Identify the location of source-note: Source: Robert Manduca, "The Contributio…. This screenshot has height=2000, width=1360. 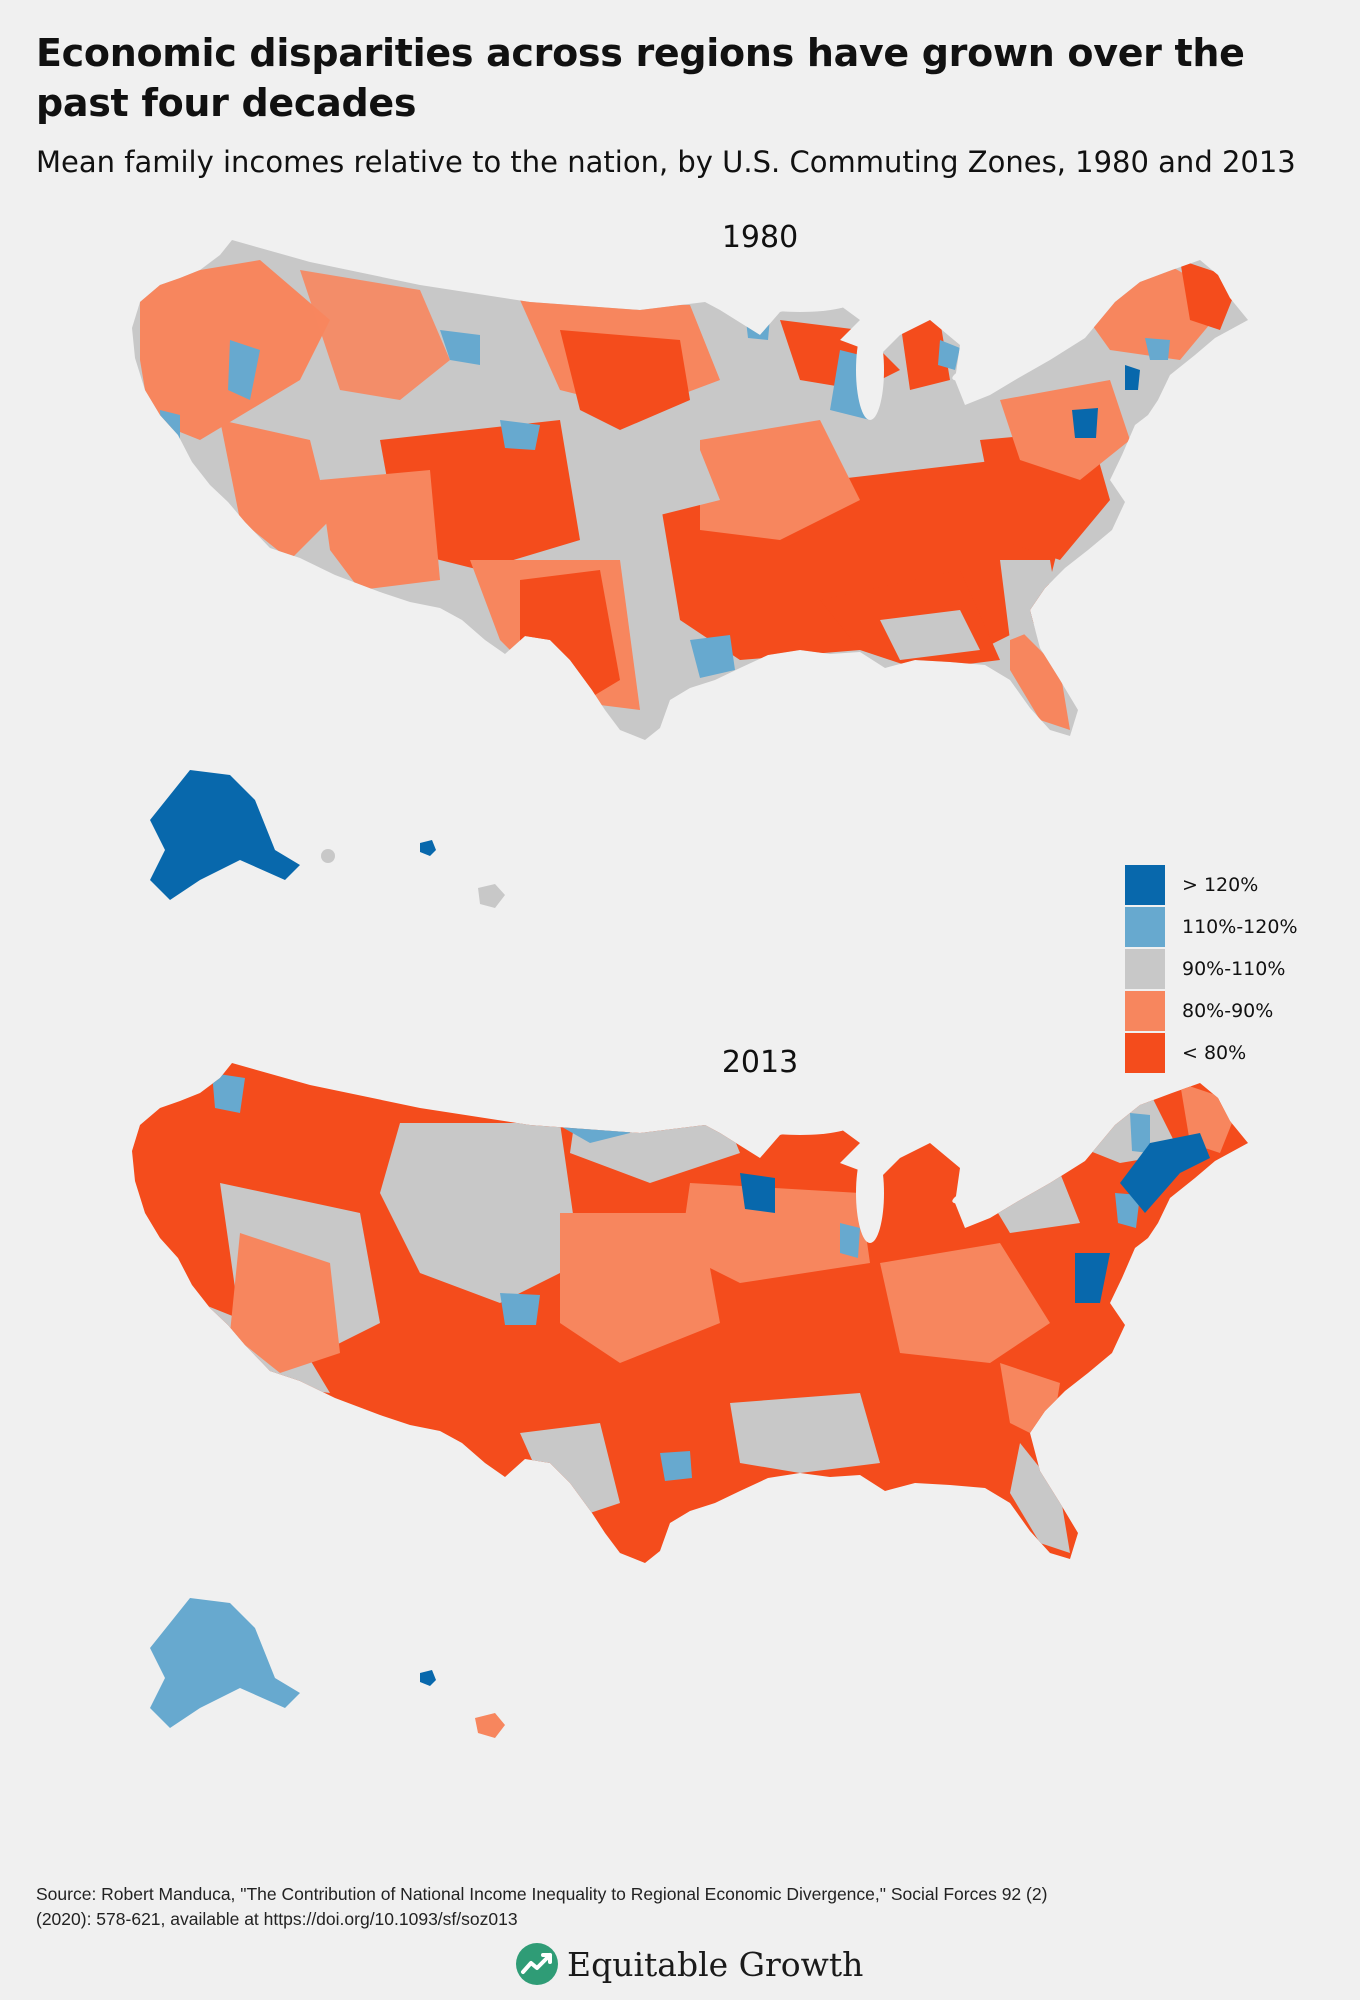
(681, 1907).